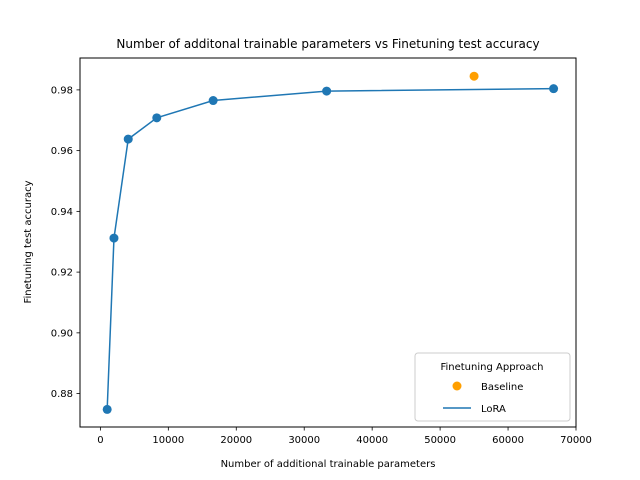 This screenshot has width=640, height=480. Describe the element at coordinates (62, 212) in the screenshot. I see `y-tick-label: 0.94` at that location.